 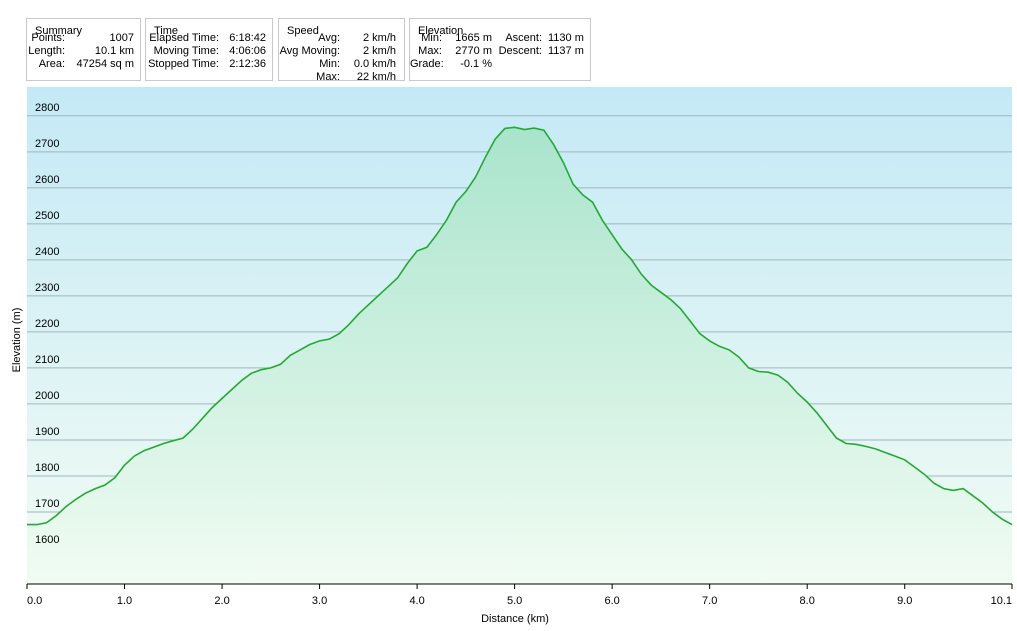 What do you see at coordinates (441, 31) in the screenshot?
I see `elevation-title: Elevation` at bounding box center [441, 31].